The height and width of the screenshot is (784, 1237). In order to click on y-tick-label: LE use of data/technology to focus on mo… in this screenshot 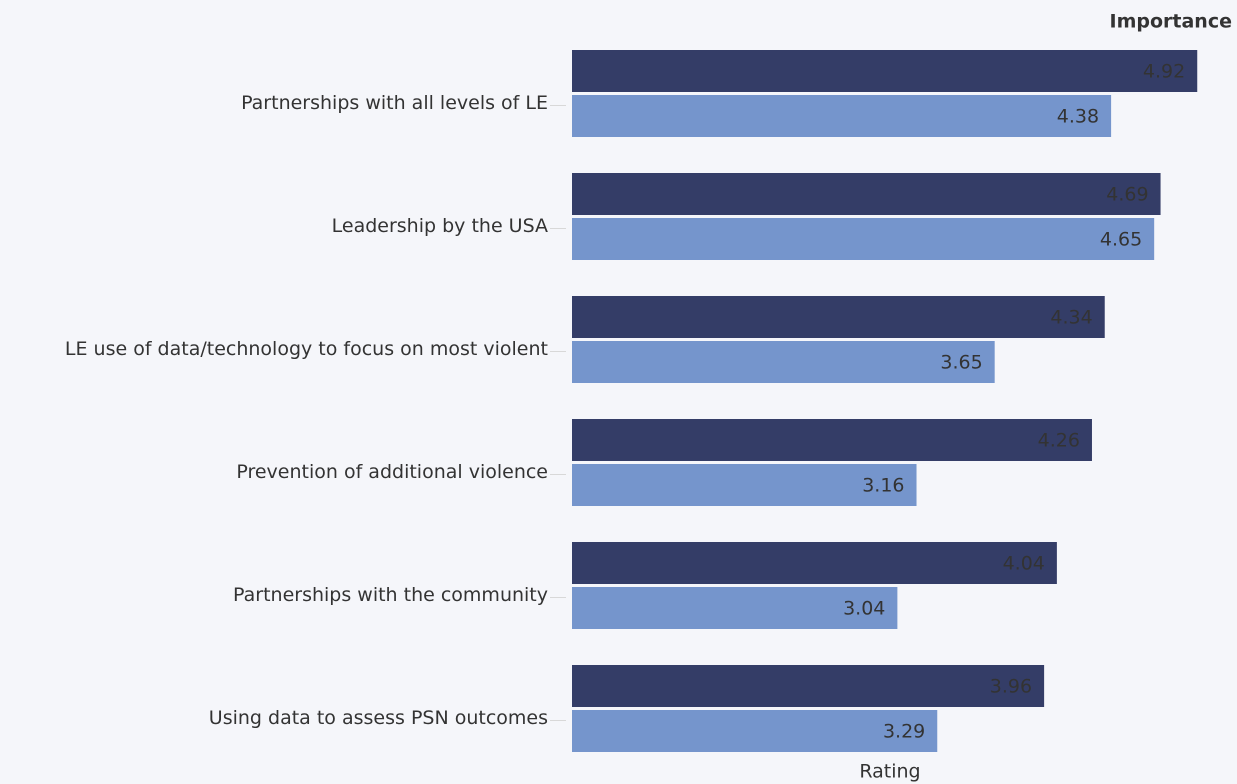, I will do `click(306, 349)`.